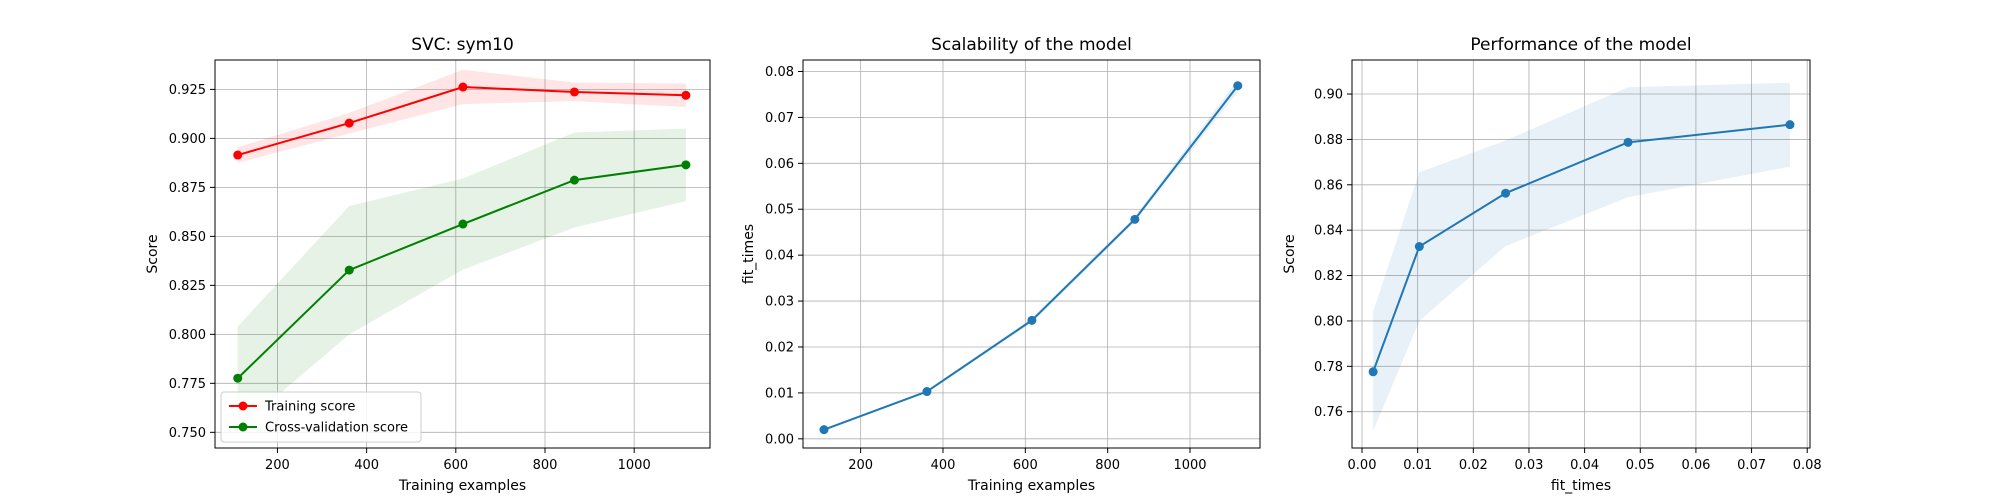 Image resolution: width=2000 pixels, height=500 pixels. Describe the element at coordinates (1328, 95) in the screenshot. I see `y-tick-label: 0.90` at that location.